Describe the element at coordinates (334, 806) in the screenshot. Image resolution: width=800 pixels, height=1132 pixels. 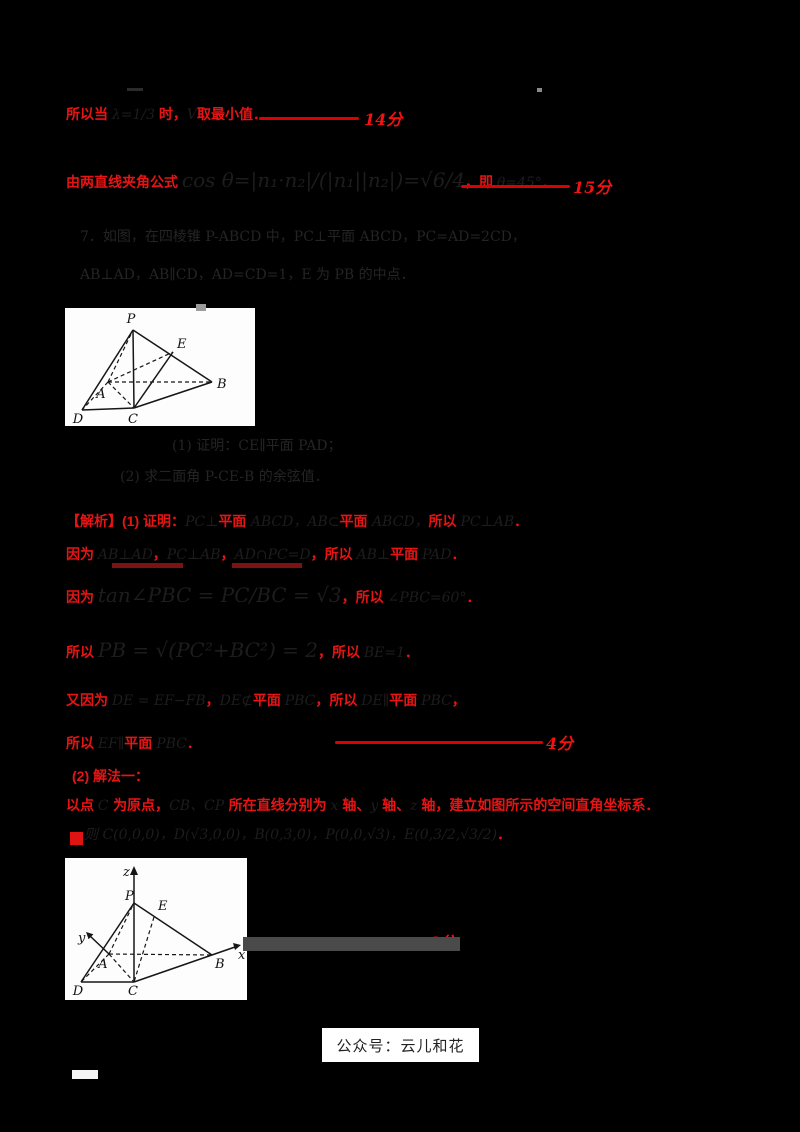
I see `formula-text: x` at that location.